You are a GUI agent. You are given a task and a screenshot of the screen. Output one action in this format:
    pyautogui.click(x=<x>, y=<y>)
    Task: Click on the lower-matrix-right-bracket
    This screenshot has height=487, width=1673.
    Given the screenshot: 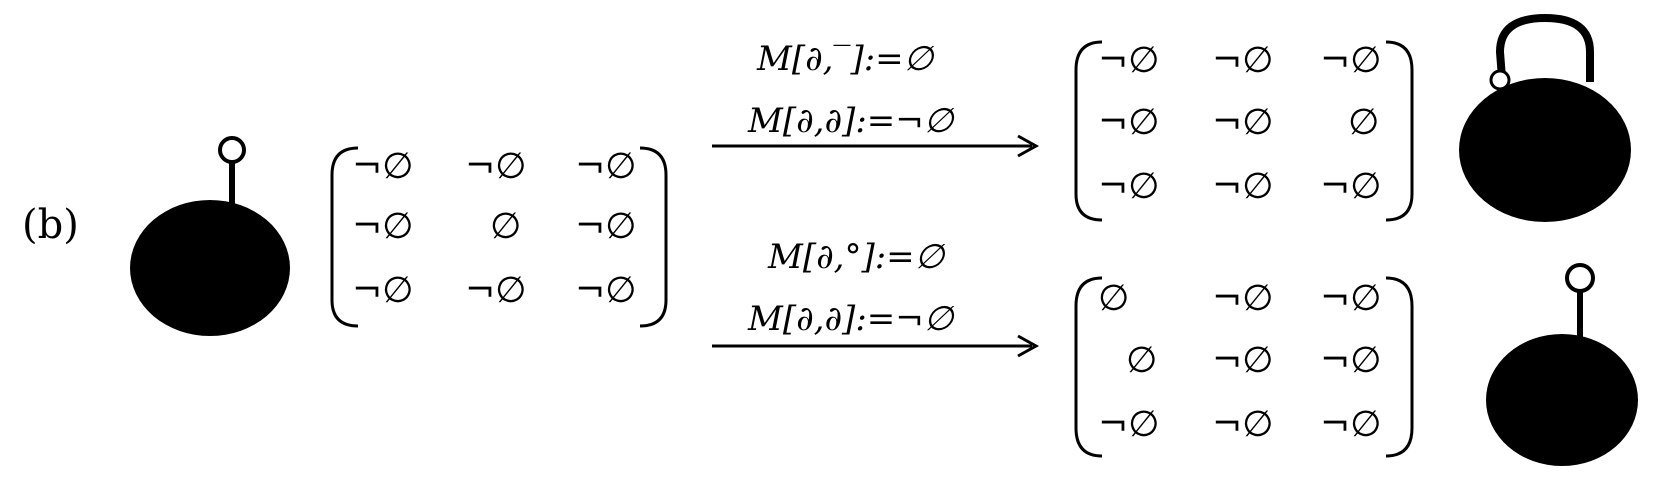 What is the action you would take?
    pyautogui.click(x=1399, y=367)
    